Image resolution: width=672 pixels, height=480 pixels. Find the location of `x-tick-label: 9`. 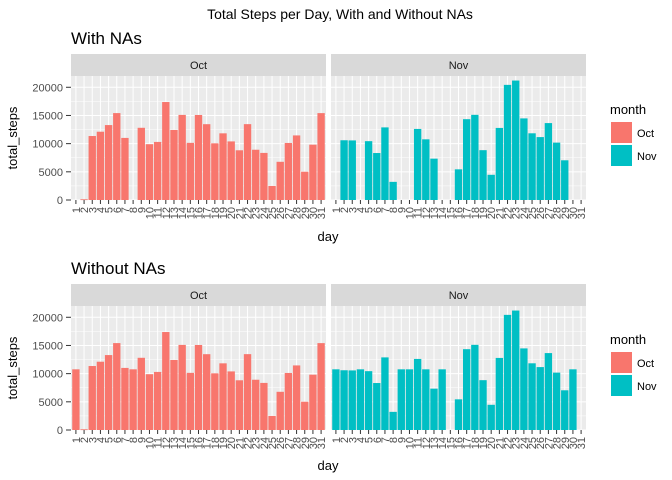

x-tick-label: 9 is located at coordinates (402, 440).